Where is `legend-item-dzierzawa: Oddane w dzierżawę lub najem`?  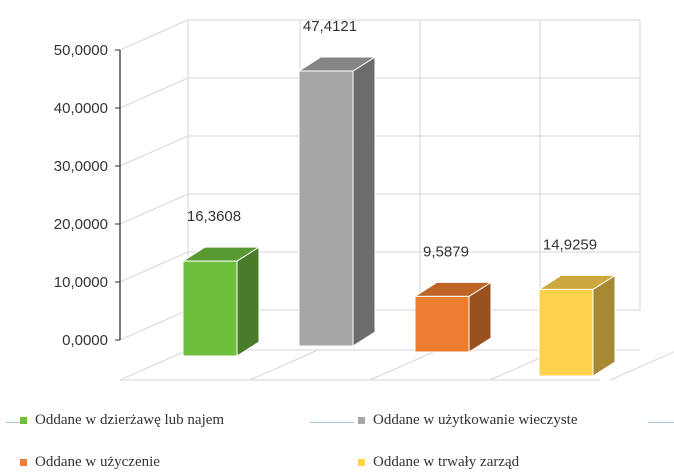
legend-item-dzierzawa: Oddane w dzierżawę lub najem is located at coordinates (122, 420).